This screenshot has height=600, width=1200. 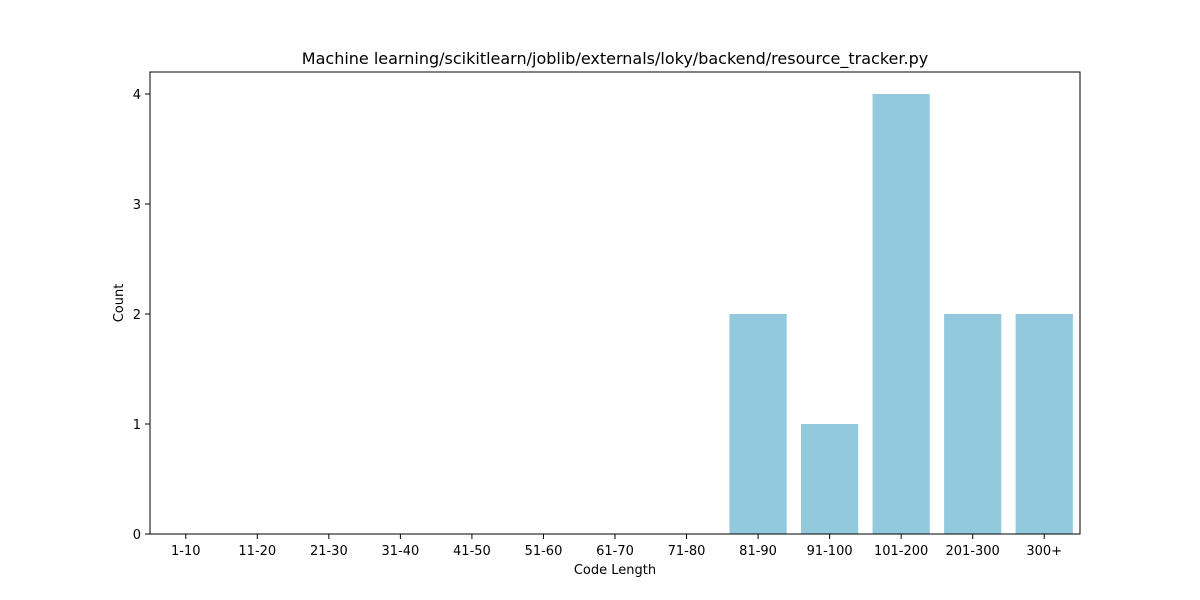 I want to click on y-tick-label: 0, so click(x=137, y=535).